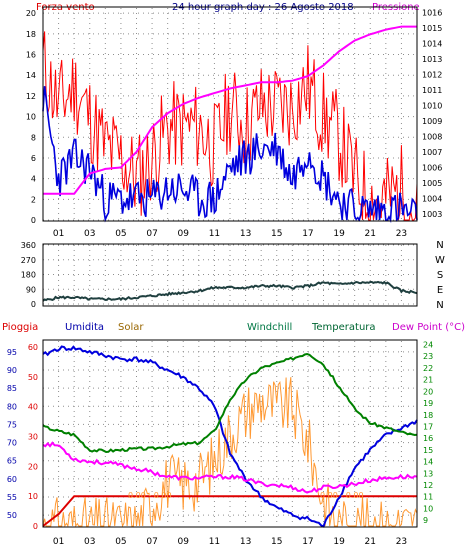 This screenshot has width=466, height=559. I want to click on x-tick-label: 03, so click(89, 234).